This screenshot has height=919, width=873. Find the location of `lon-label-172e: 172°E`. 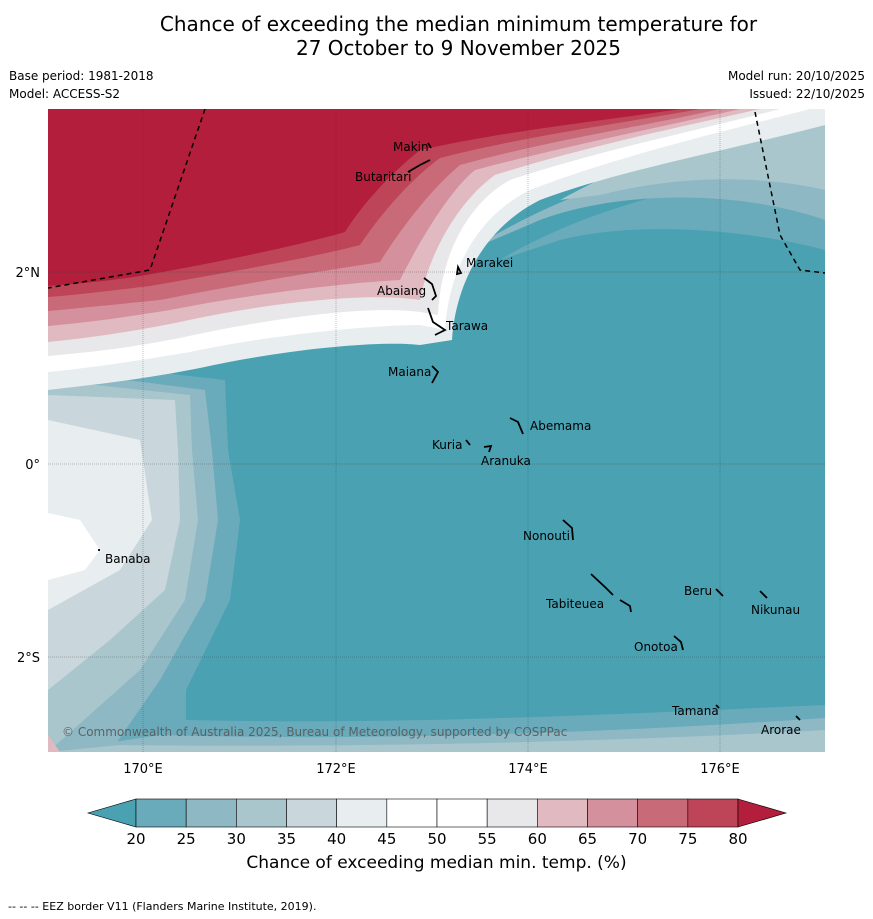

lon-label-172e: 172°E is located at coordinates (336, 769).